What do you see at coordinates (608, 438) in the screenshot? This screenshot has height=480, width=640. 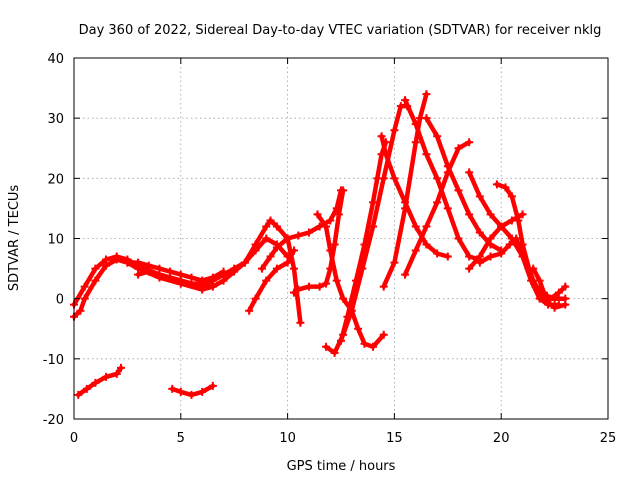 I see `x-tick-label: 25` at bounding box center [608, 438].